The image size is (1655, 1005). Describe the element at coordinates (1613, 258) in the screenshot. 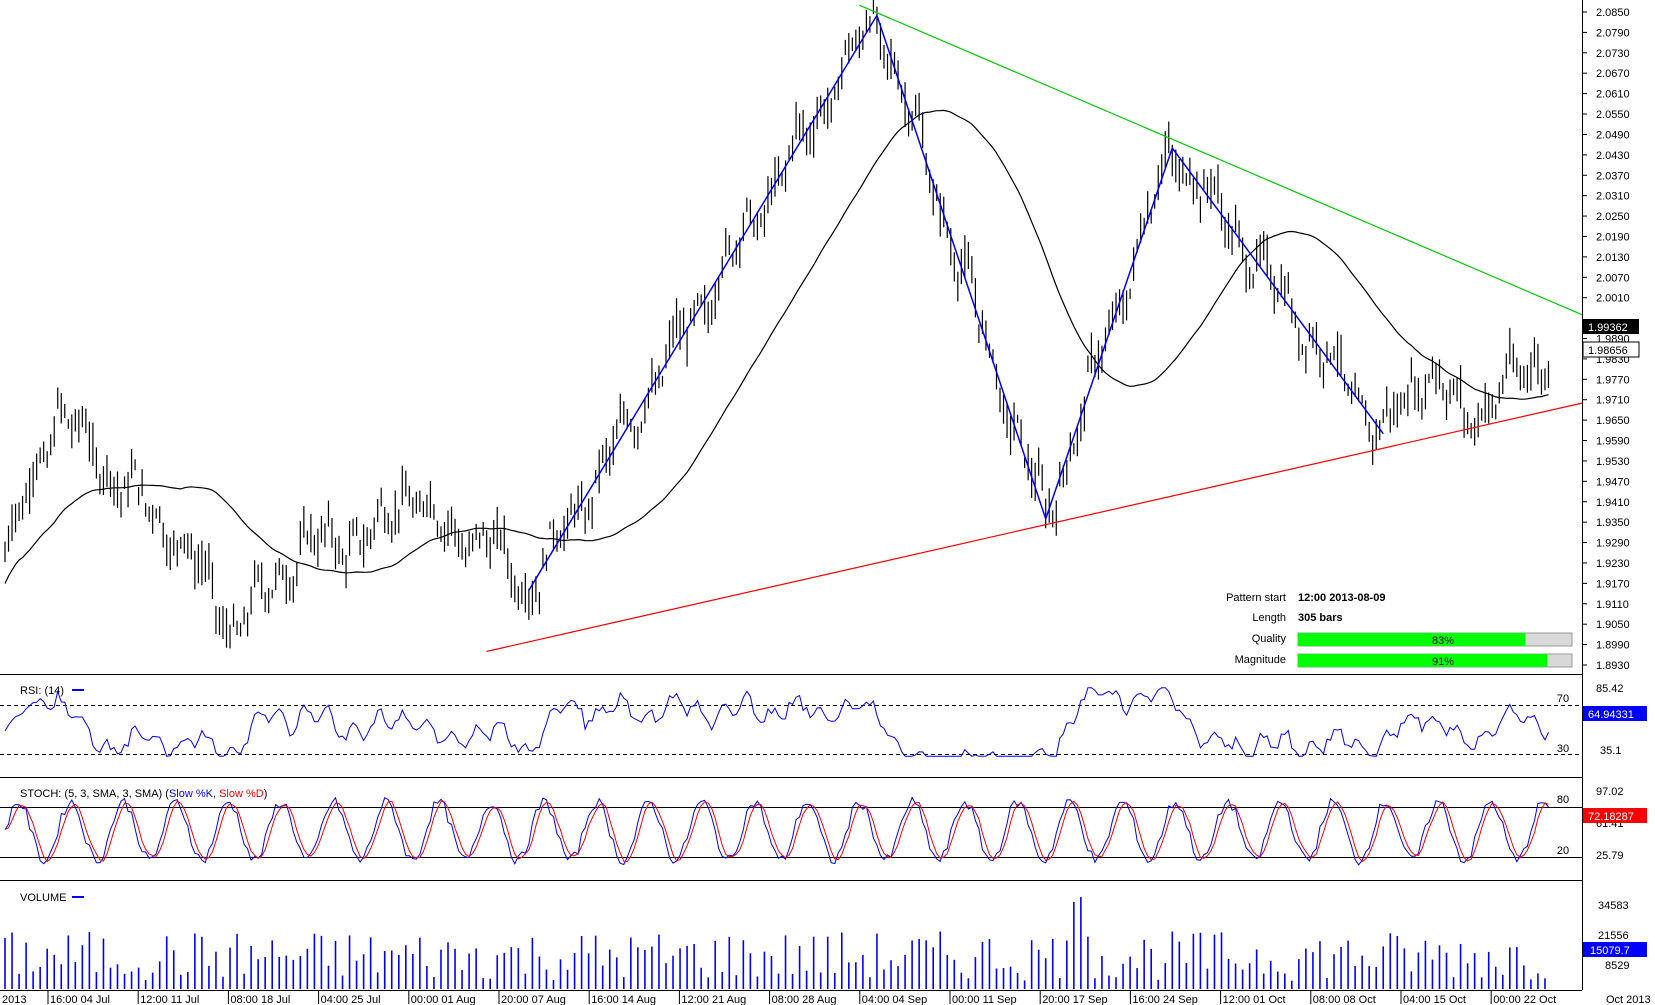

I see `price-tick-label: 2.0130` at that location.